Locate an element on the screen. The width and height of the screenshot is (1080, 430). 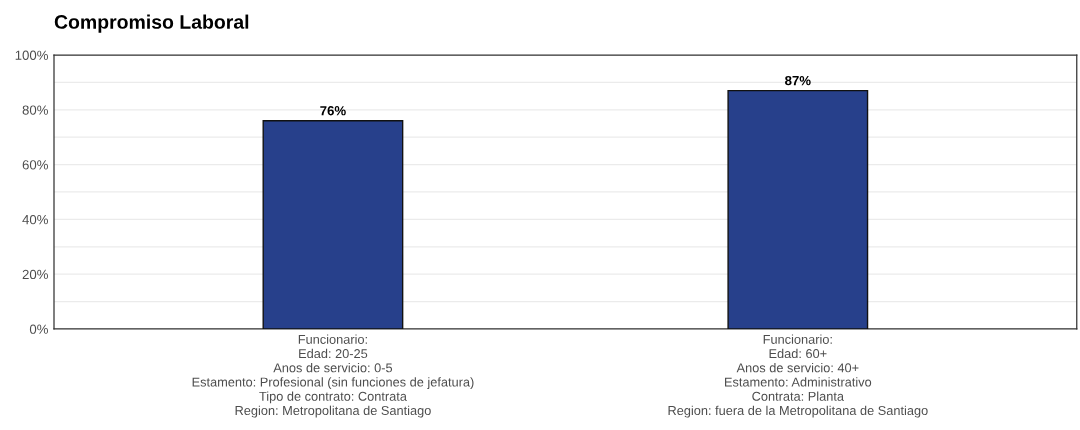
x-tick-label: Funcionario: Edad: 60+ Anos de servicio: 40+ Estamento: Administrativo Contrata: Planta Region: fuera de la Metropolitana de Santiago is located at coordinates (798, 376).